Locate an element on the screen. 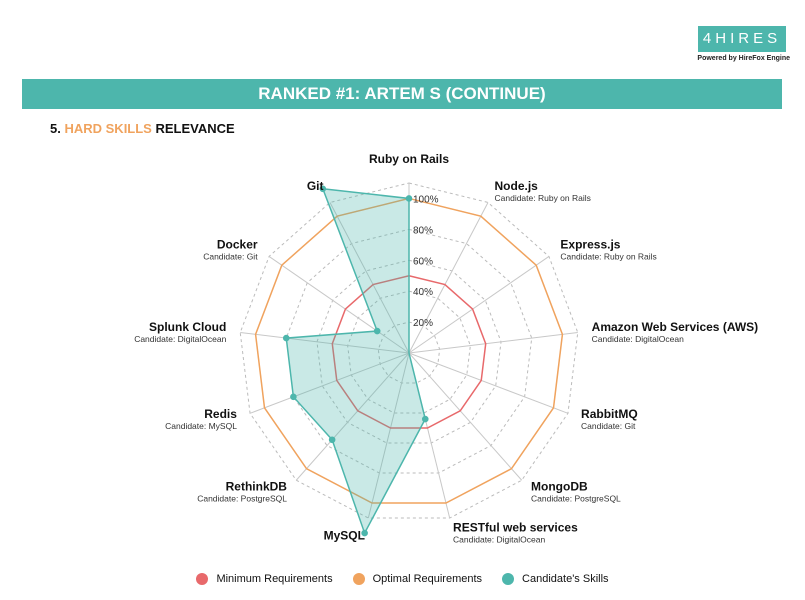  category-label: RESTful web services is located at coordinates (515, 528).